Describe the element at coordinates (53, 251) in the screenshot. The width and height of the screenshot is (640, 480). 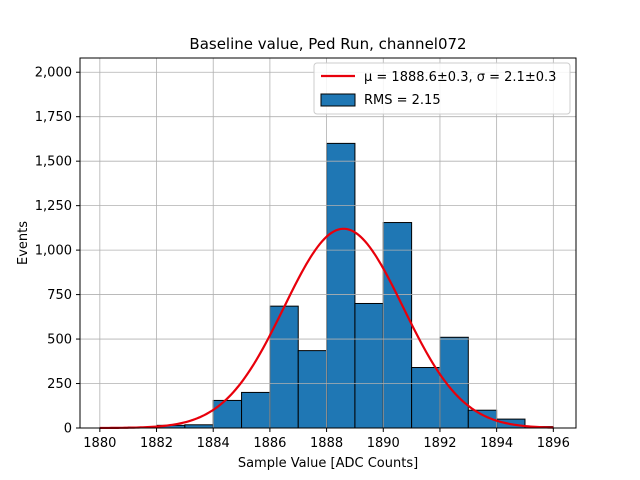
I see `y-tick-label: 1,000` at that location.